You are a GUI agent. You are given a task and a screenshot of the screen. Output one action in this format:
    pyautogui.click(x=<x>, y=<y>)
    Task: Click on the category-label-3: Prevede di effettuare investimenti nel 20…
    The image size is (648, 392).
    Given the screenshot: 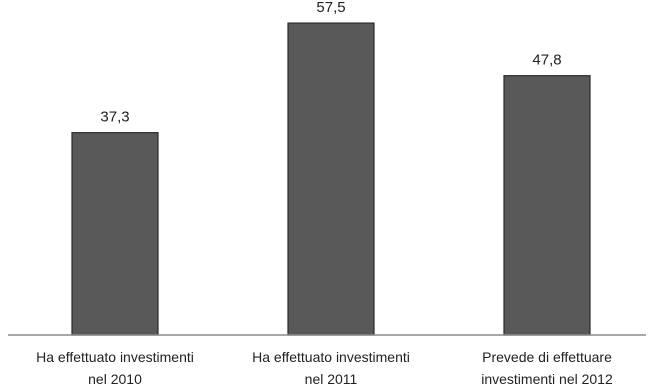 What is the action you would take?
    pyautogui.click(x=547, y=368)
    